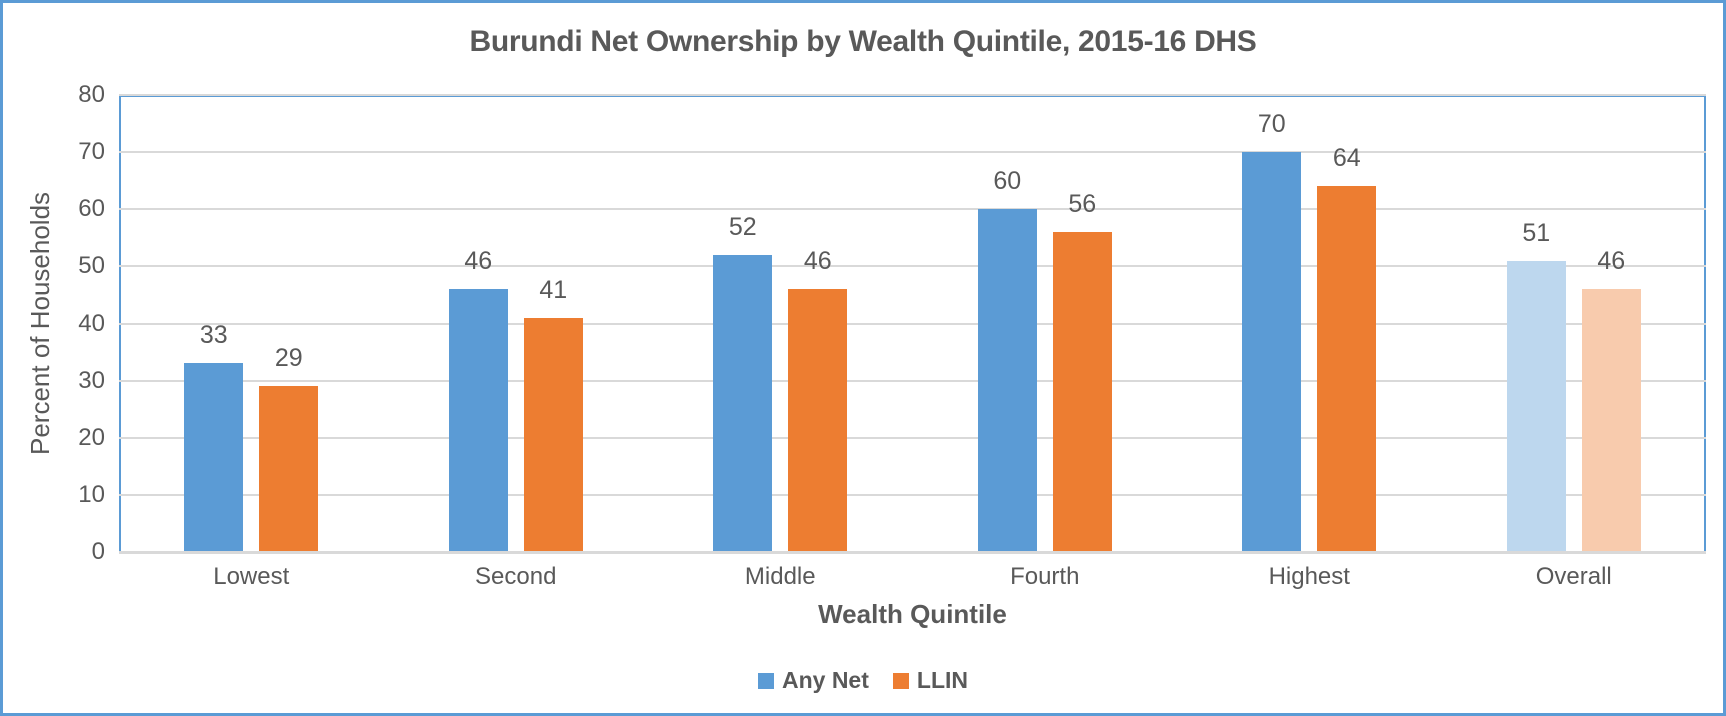 The image size is (1726, 716). I want to click on legend-item-llin: LLIN, so click(930, 680).